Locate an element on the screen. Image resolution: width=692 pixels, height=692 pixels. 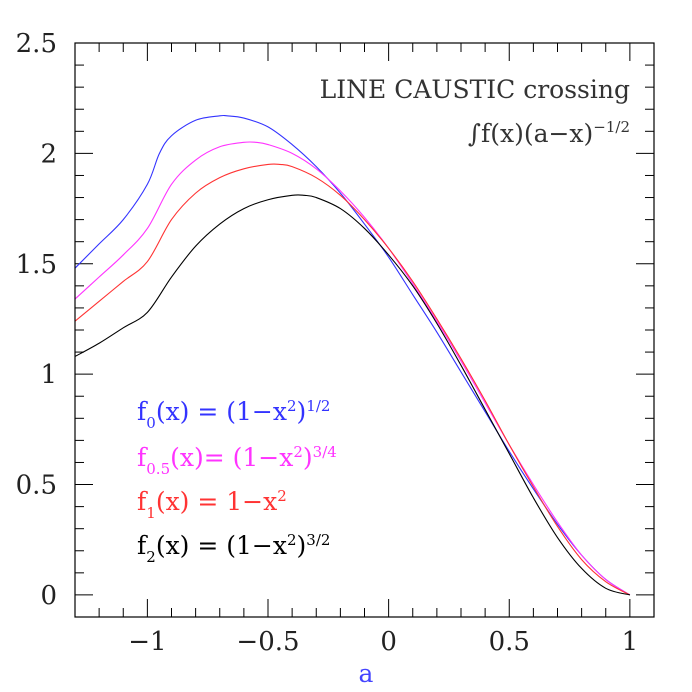
y-tick-label: 1.5 is located at coordinates (36, 265).